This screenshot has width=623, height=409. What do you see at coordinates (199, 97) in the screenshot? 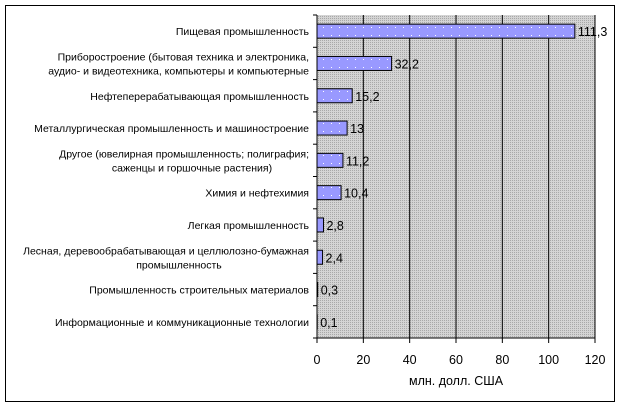
I see `category-label: Нефтеперерабатывающая промышленность` at bounding box center [199, 97].